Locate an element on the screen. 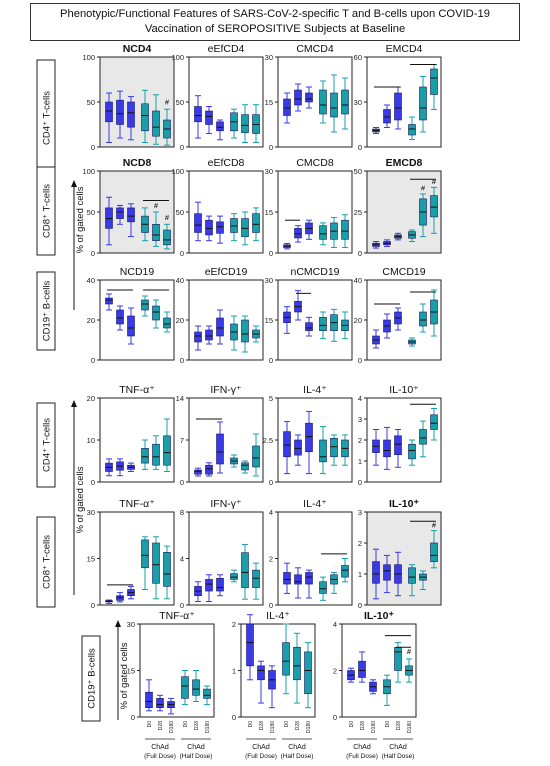 The width and height of the screenshot is (550, 766). y-tick-label: 60 is located at coordinates (358, 57).